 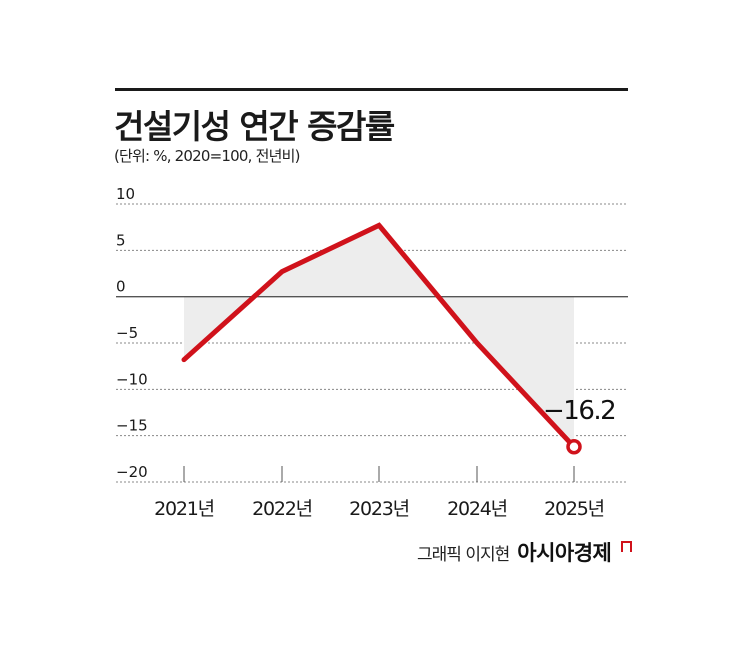 I want to click on brand-mark-icon, so click(x=627, y=546).